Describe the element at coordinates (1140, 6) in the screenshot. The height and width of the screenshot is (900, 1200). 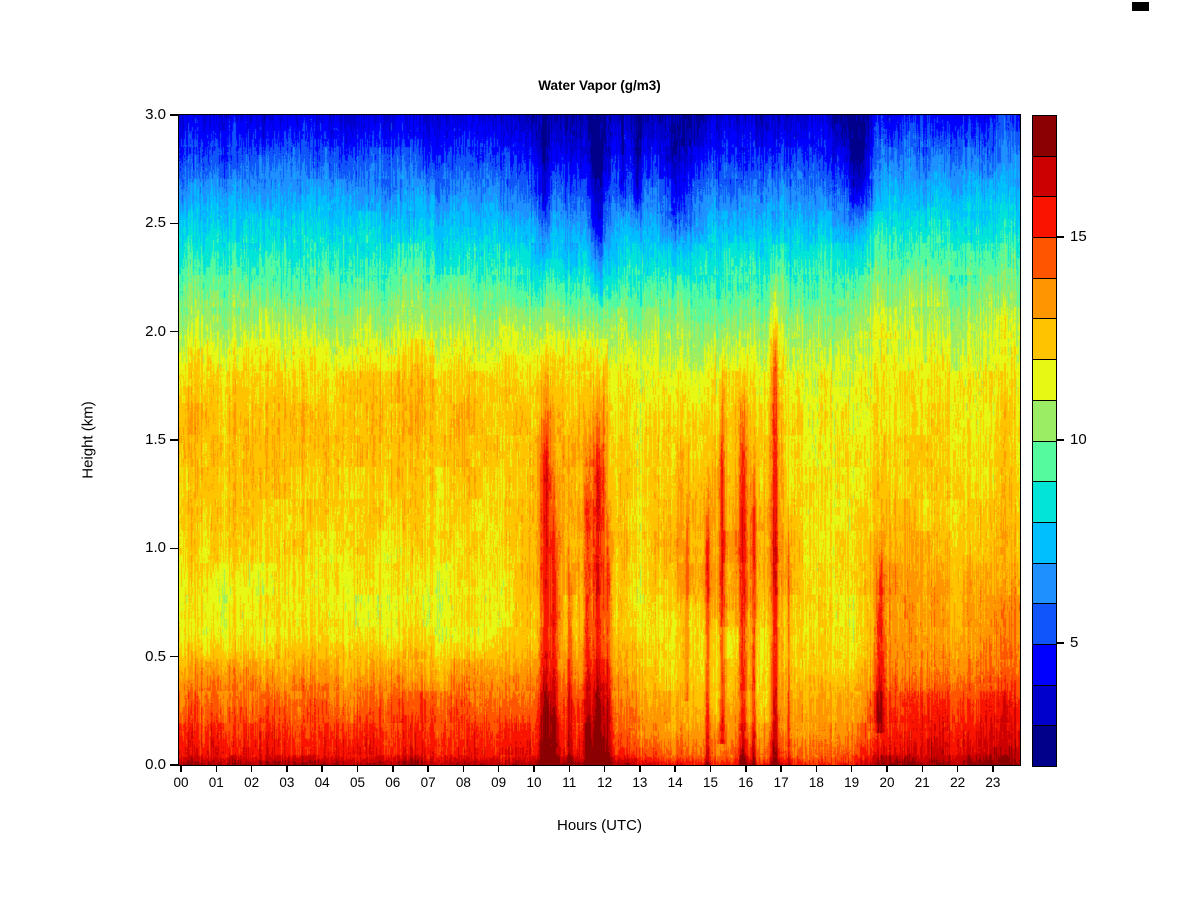
I see `window-artifact` at that location.